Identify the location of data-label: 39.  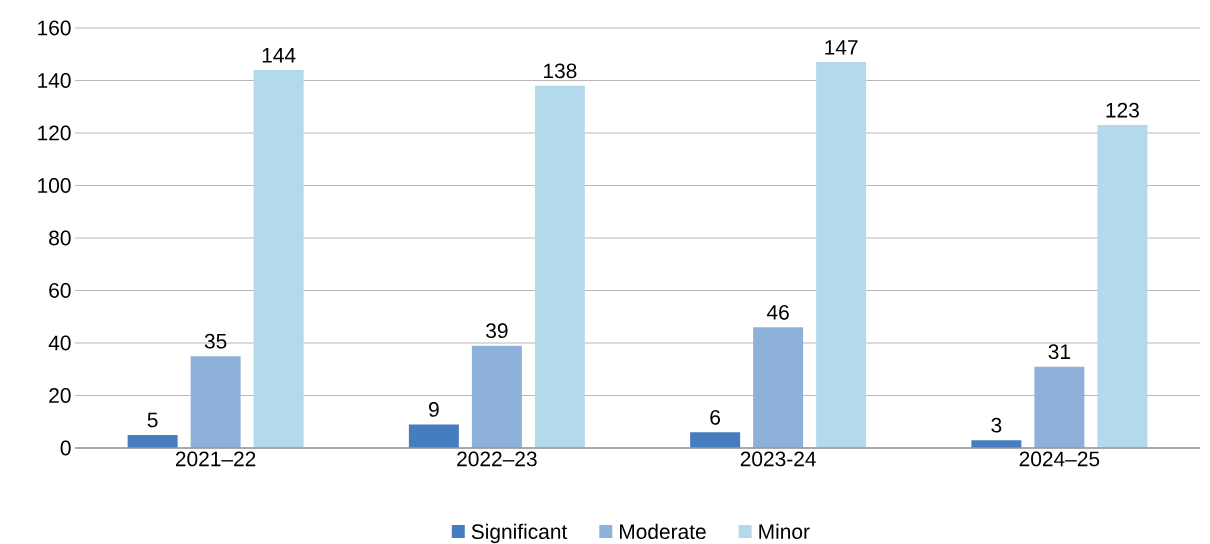
(497, 331).